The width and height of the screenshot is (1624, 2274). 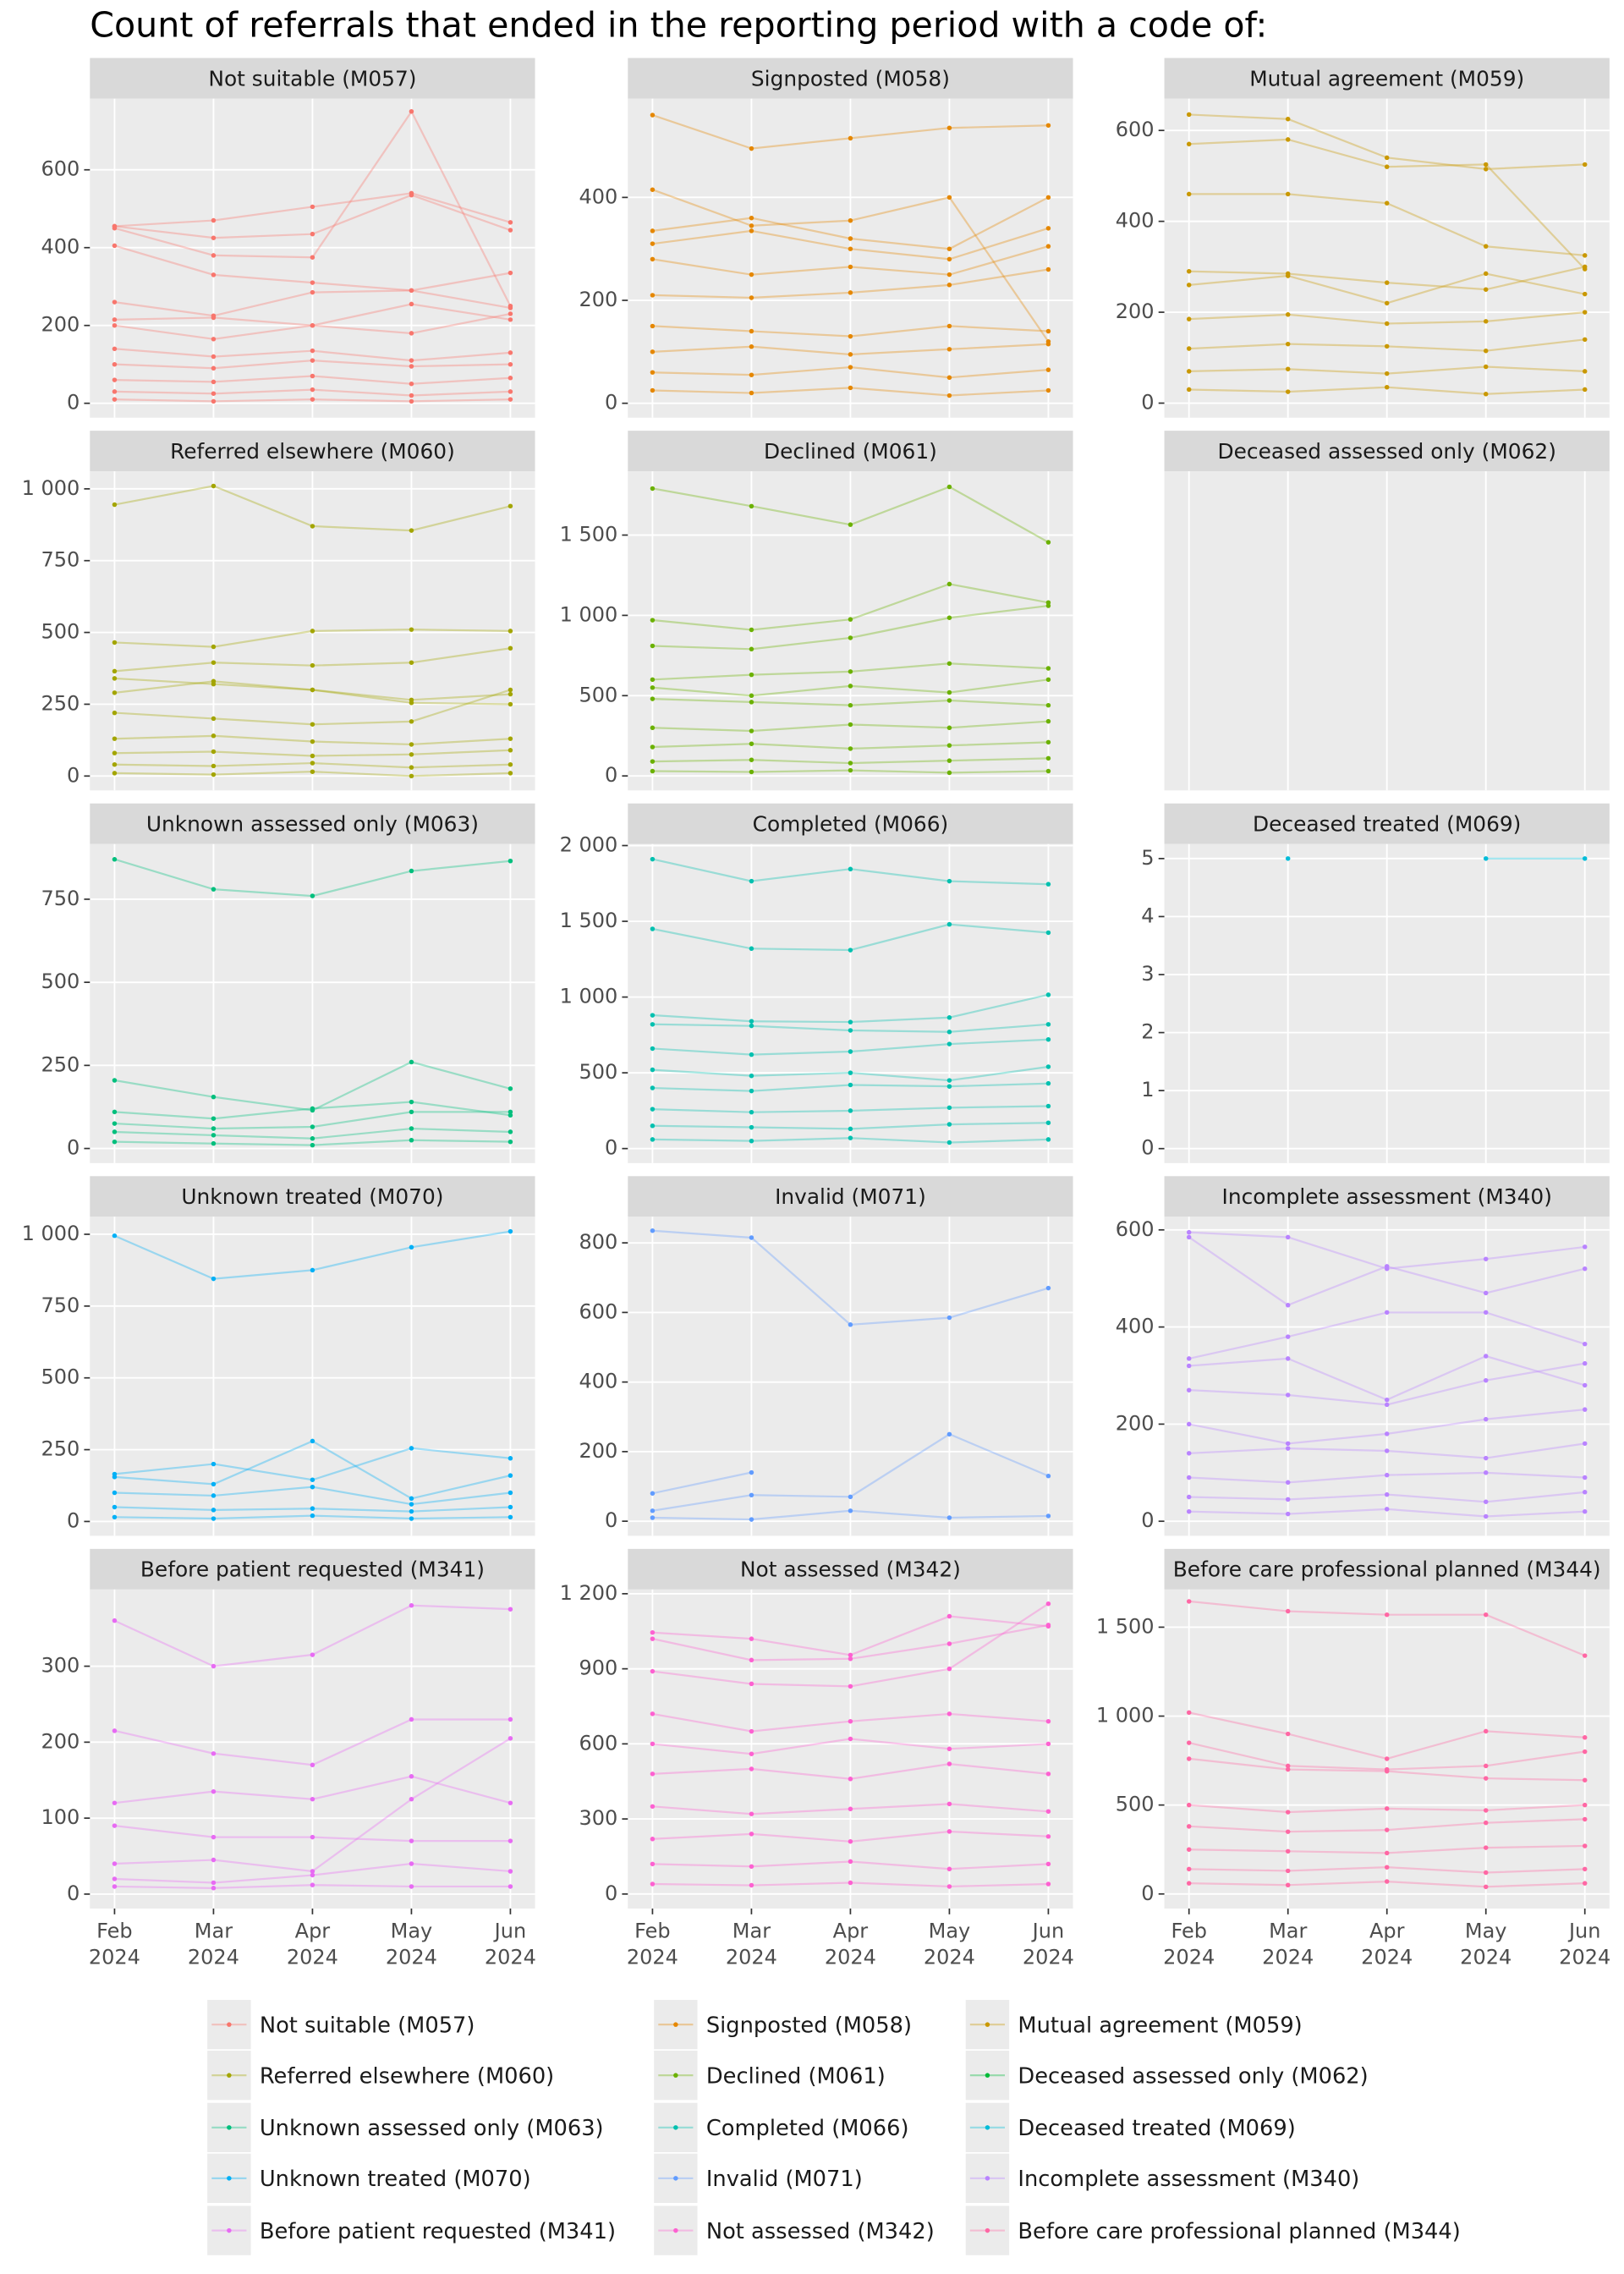 I want to click on strip-label: Signposted (M058), so click(x=851, y=79).